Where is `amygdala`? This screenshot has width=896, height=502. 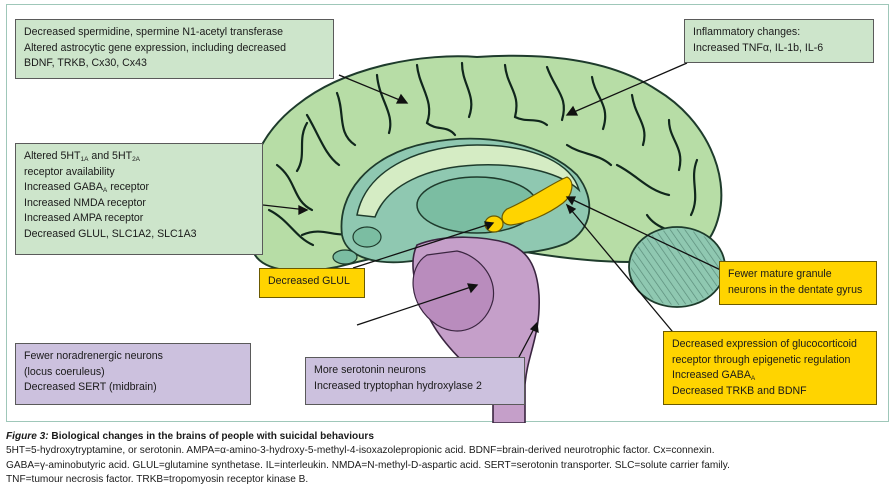
amygdala is located at coordinates (367, 237).